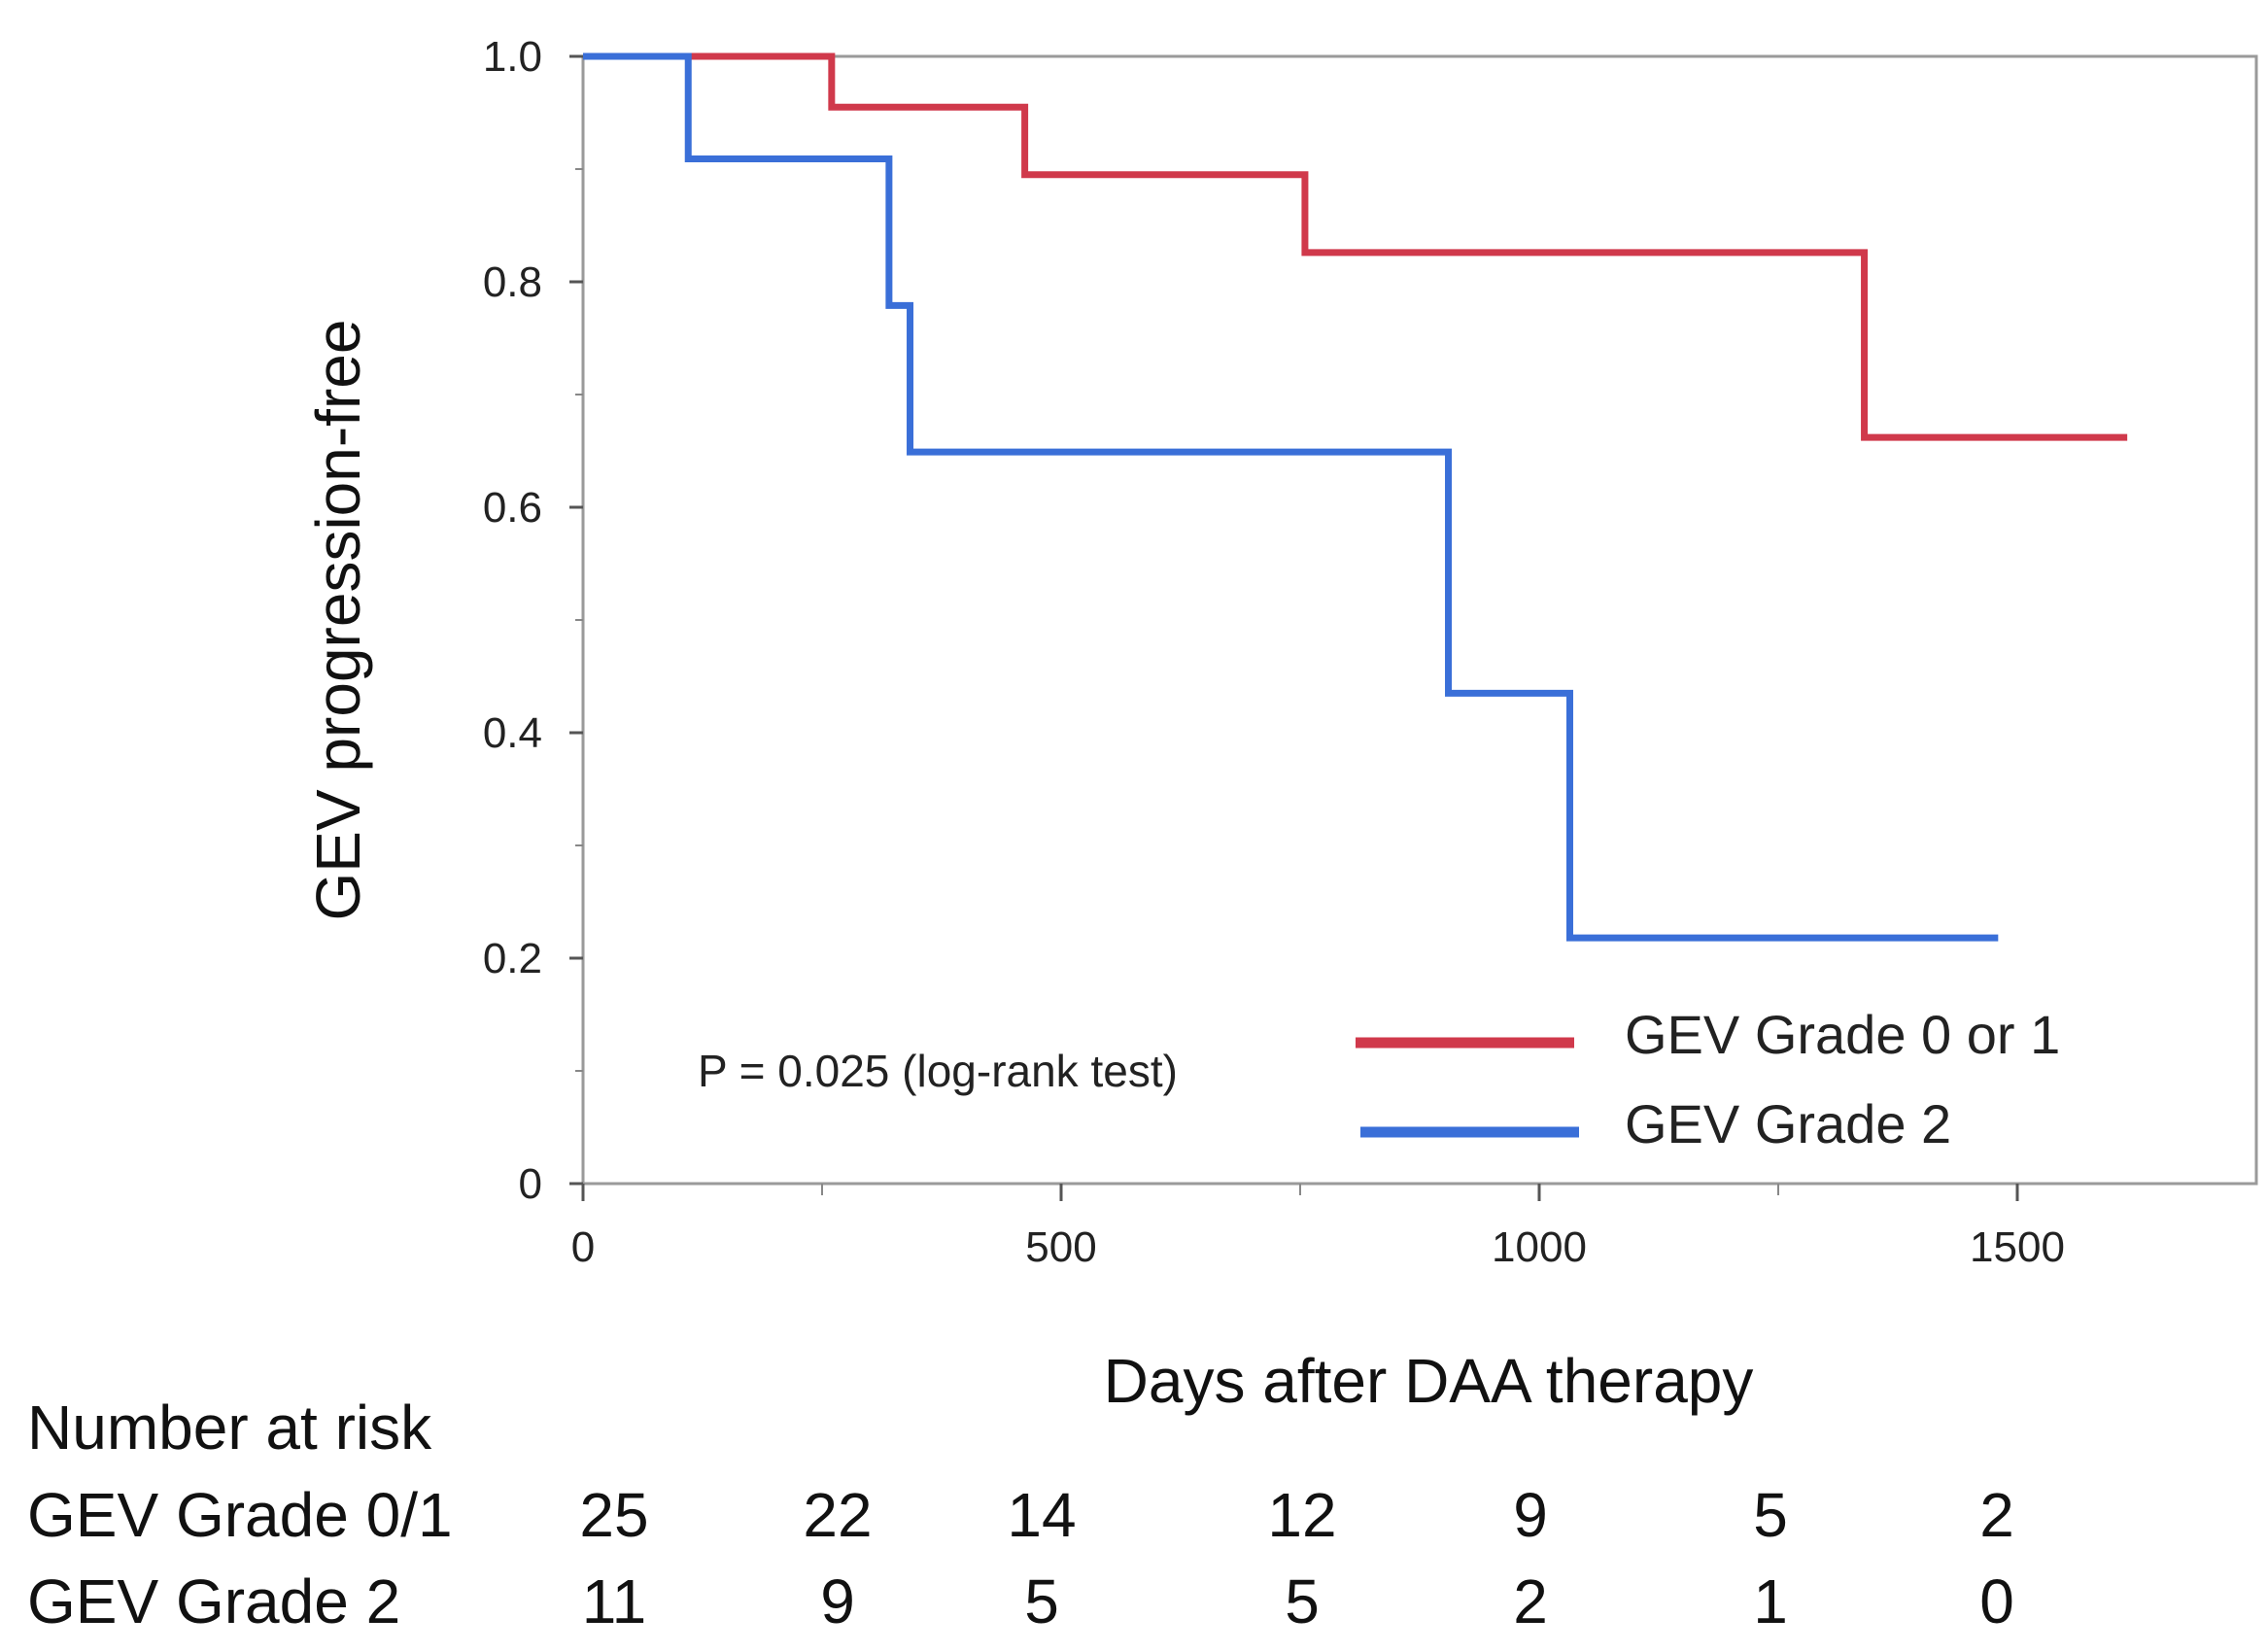  Describe the element at coordinates (213, 1601) in the screenshot. I see `risk-row-label: GEV Grade 2` at that location.